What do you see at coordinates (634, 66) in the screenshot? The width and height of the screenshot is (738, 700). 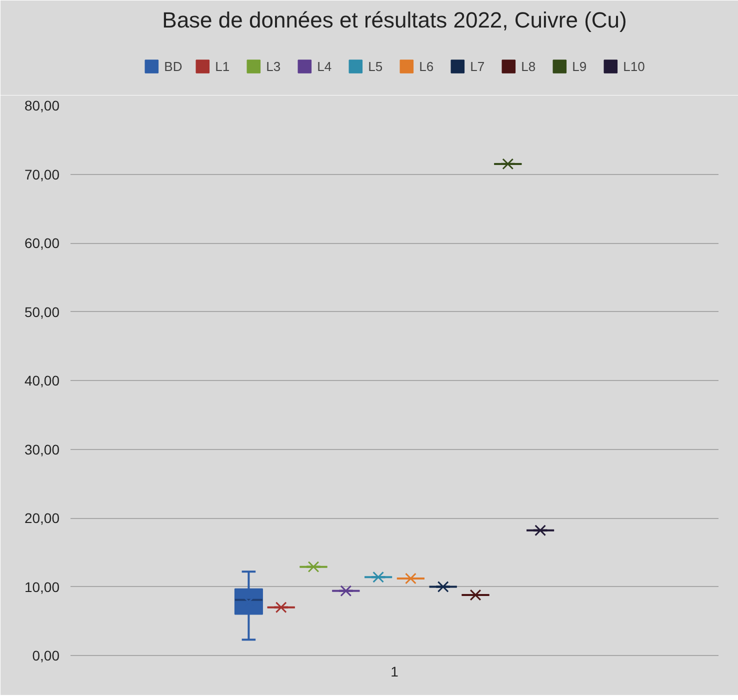 I see `legend-label: L10` at bounding box center [634, 66].